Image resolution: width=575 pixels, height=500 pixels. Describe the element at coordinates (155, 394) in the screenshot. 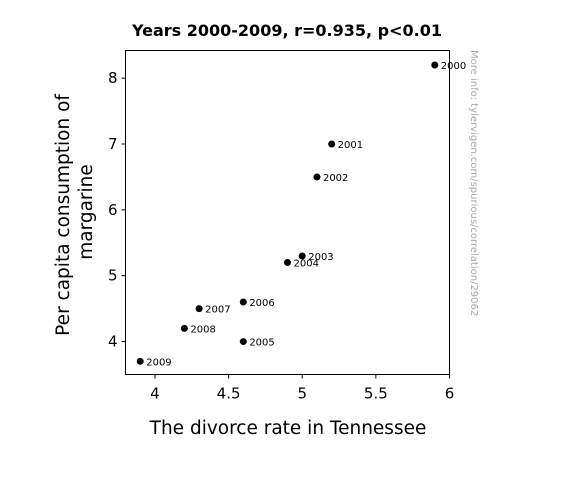

I see `x-tick-label: 4` at that location.